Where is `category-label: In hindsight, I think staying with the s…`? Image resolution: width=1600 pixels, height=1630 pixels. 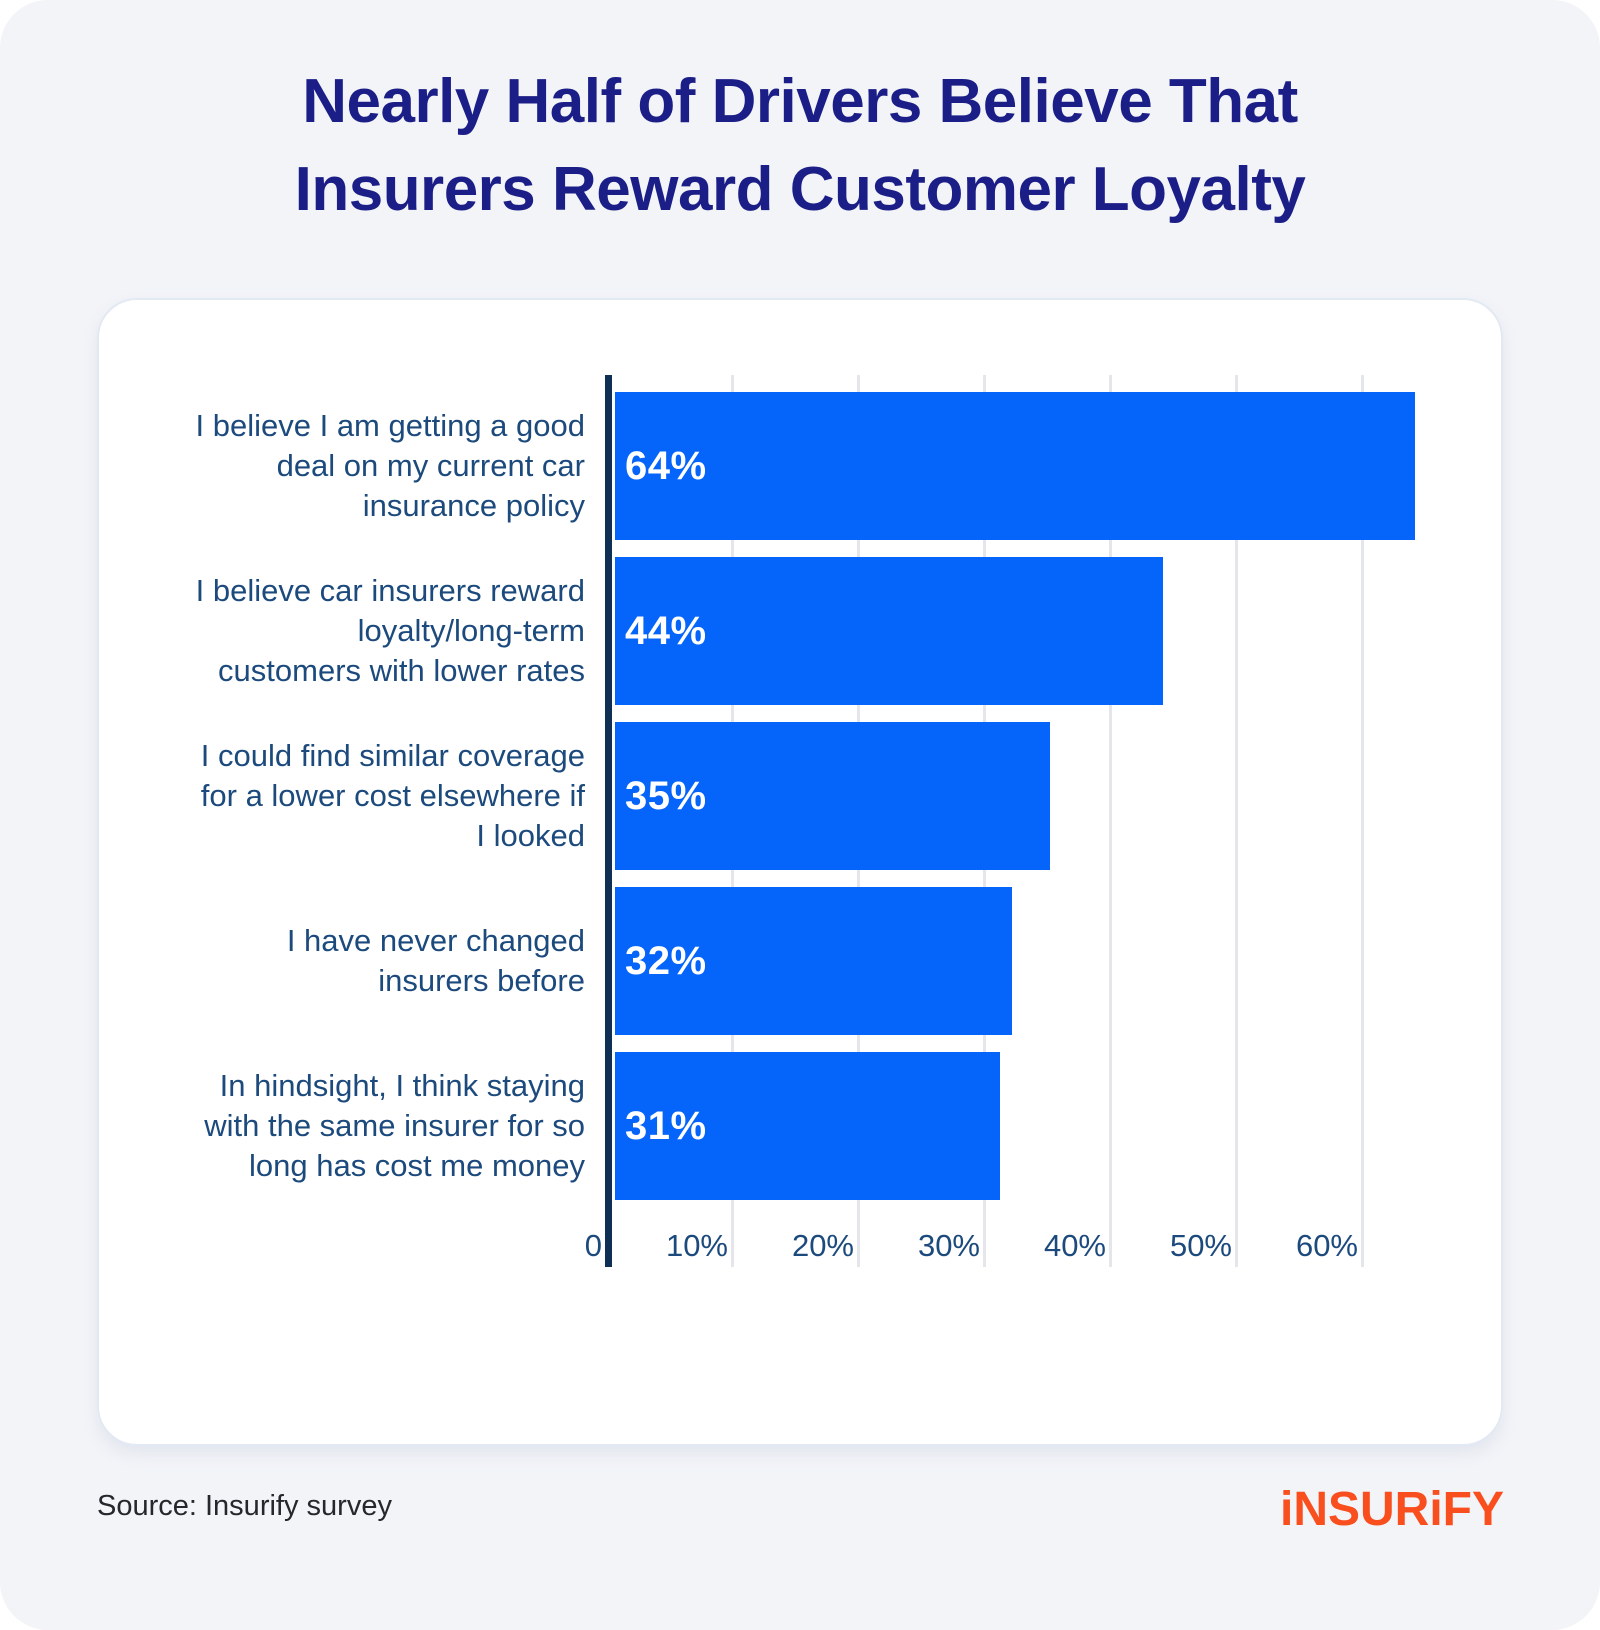 category-label: In hindsight, I think staying with the s… is located at coordinates (394, 1125).